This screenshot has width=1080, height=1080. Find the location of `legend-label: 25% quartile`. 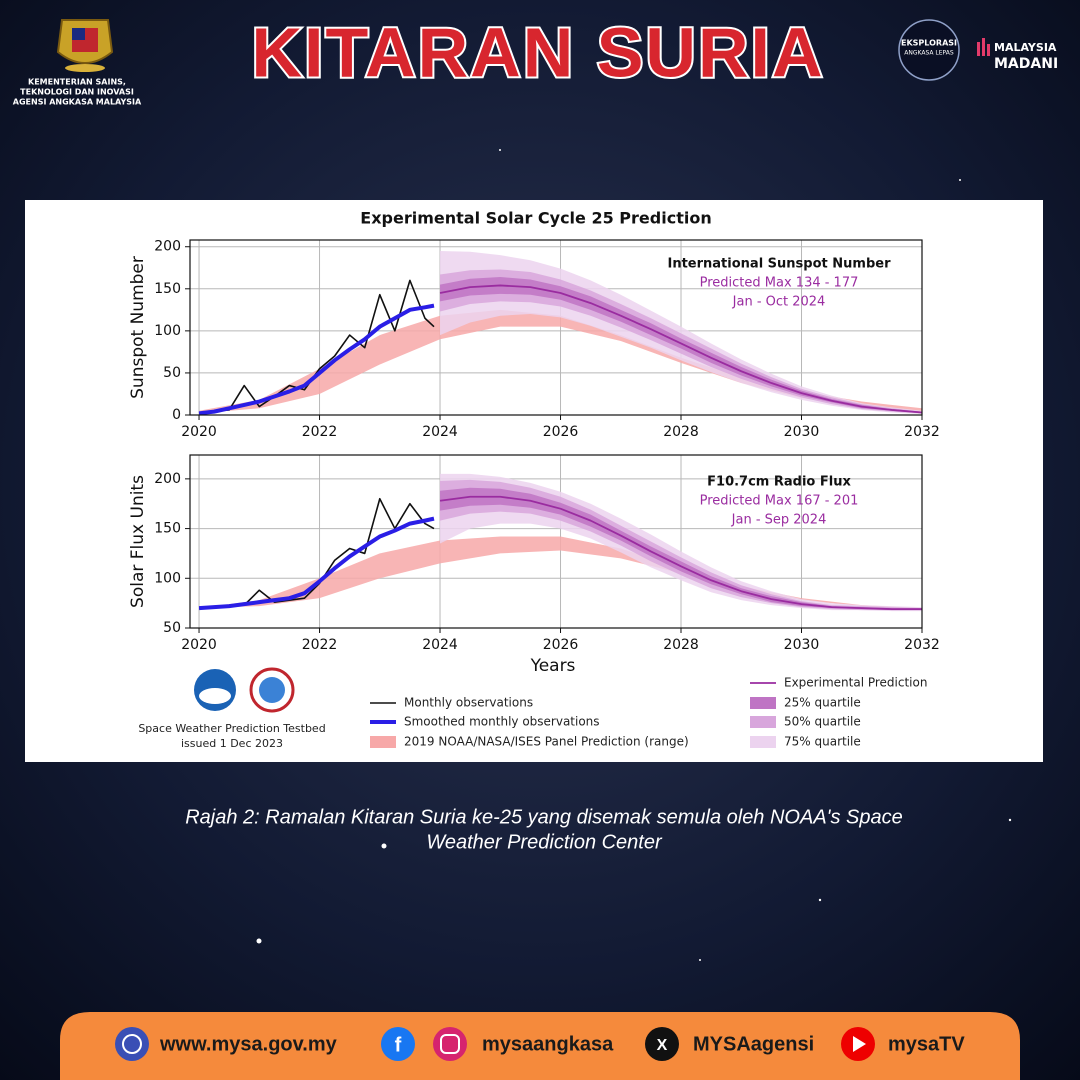

legend-label: 25% quartile is located at coordinates (822, 703).